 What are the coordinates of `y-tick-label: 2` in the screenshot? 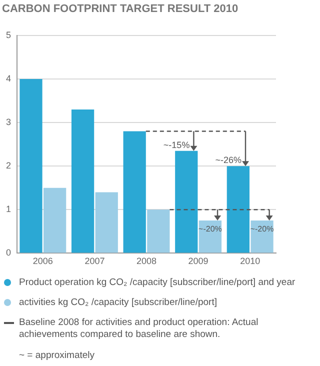 It's located at (9, 165).